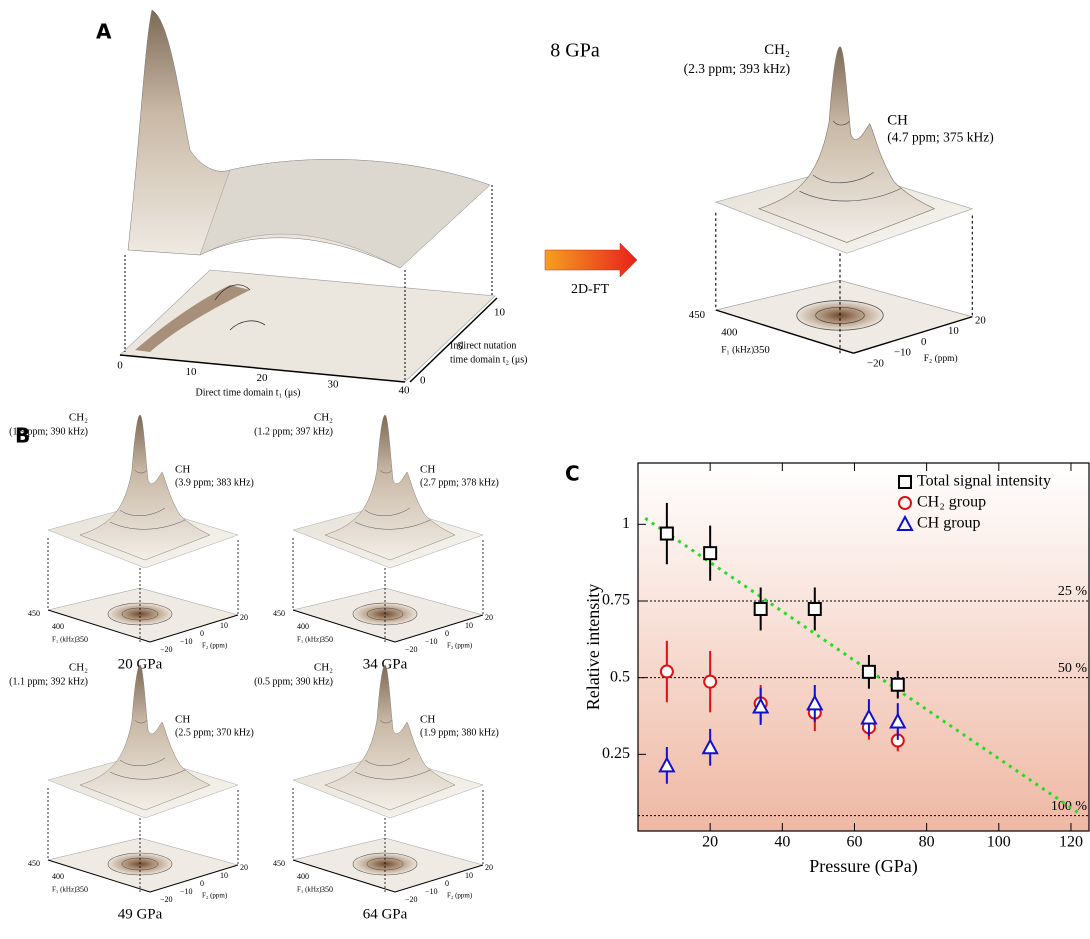 The width and height of the screenshot is (1090, 939). What do you see at coordinates (593, 647) in the screenshot?
I see `y-axis-label: Relative intensity` at bounding box center [593, 647].